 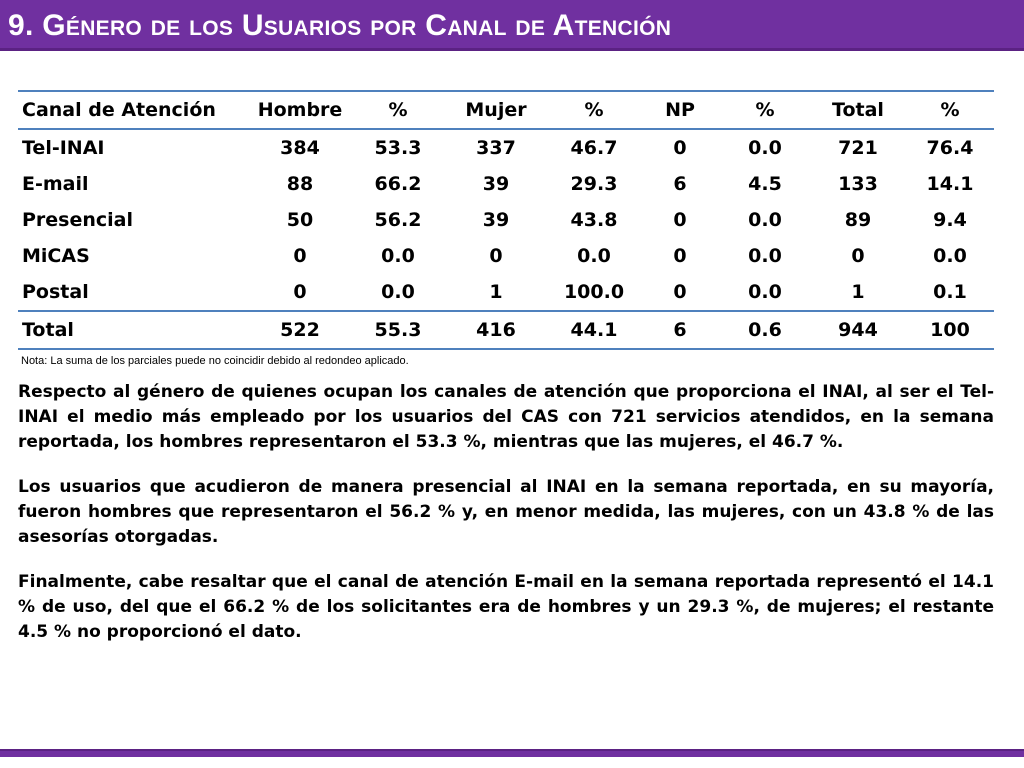 What do you see at coordinates (858, 184) in the screenshot?
I see `cell: 133` at bounding box center [858, 184].